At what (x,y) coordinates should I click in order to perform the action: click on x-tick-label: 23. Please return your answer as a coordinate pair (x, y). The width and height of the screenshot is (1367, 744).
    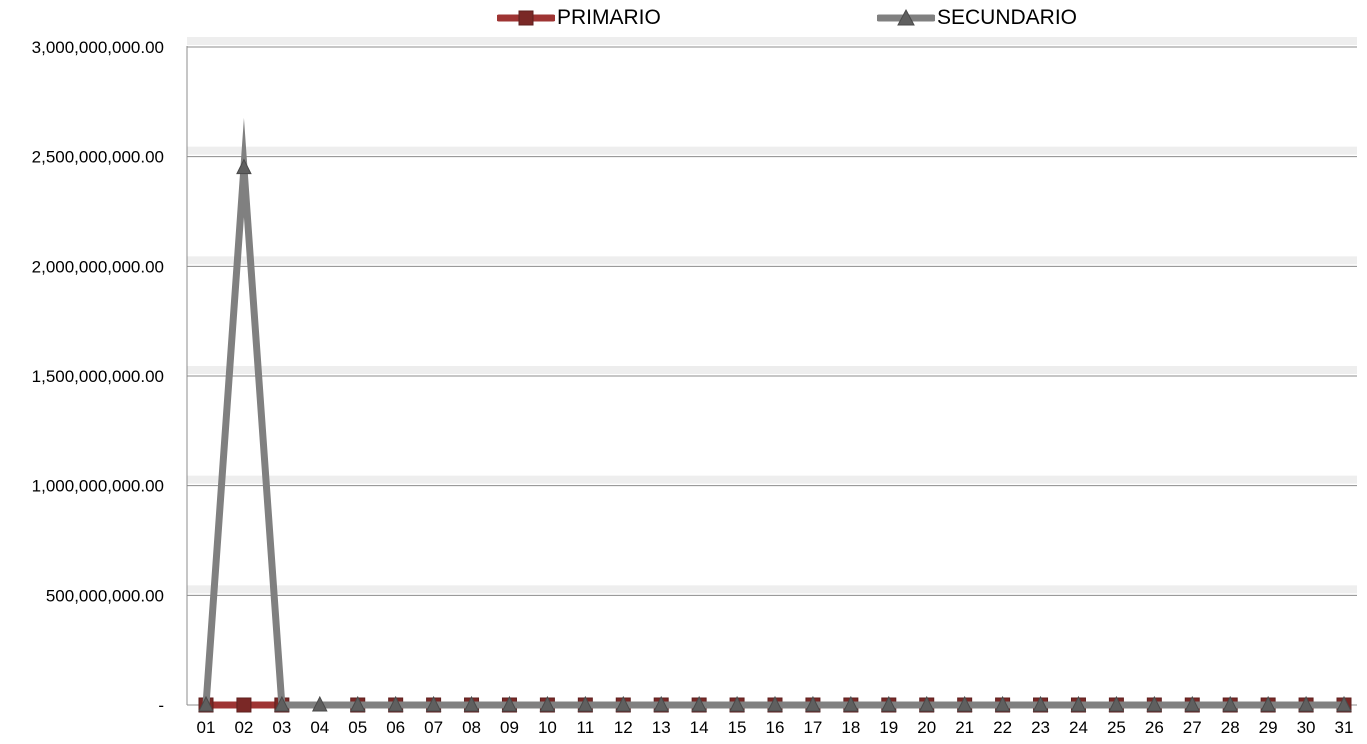
    Looking at the image, I should click on (1040, 727).